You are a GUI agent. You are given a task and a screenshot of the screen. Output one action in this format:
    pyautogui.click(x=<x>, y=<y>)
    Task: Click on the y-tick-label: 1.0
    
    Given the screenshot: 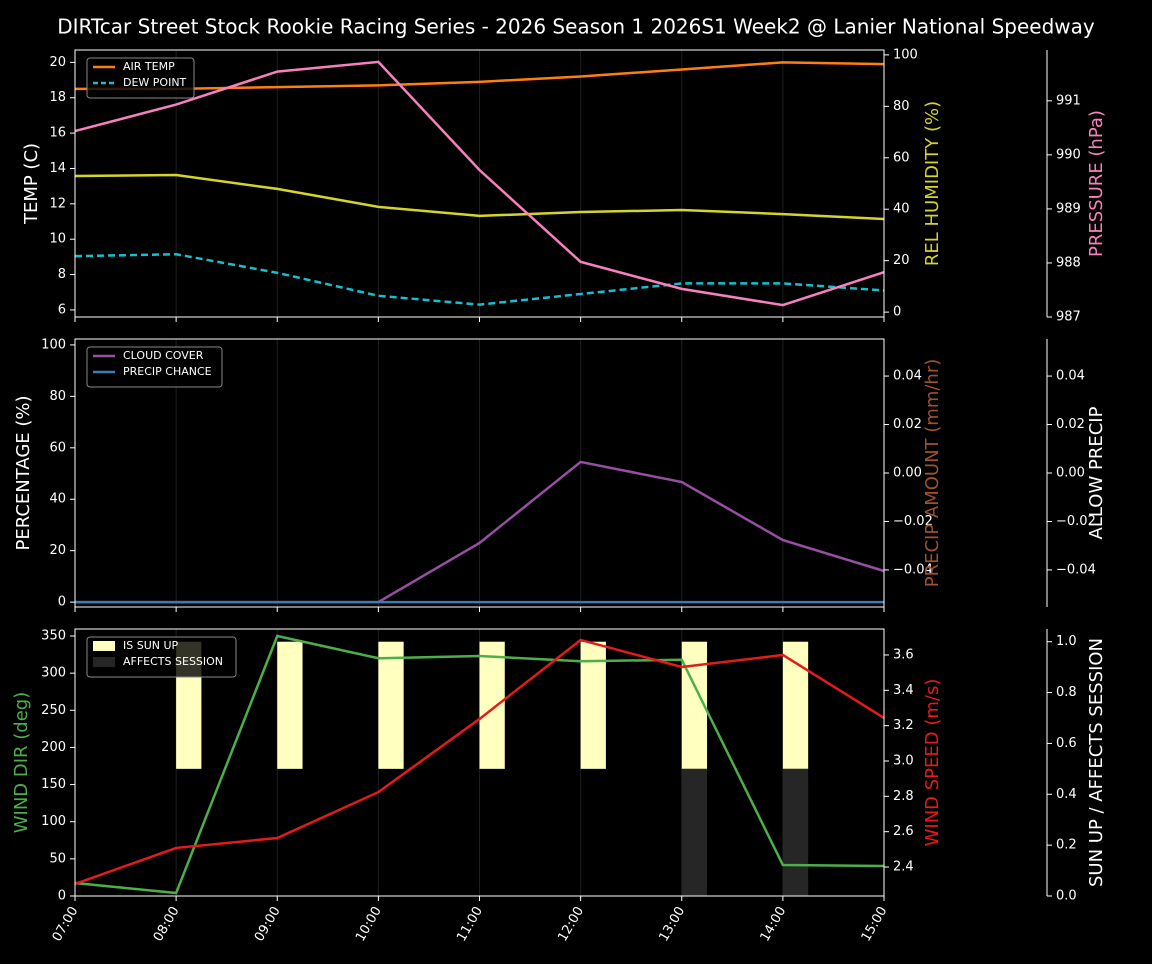 What is the action you would take?
    pyautogui.click(x=1066, y=641)
    